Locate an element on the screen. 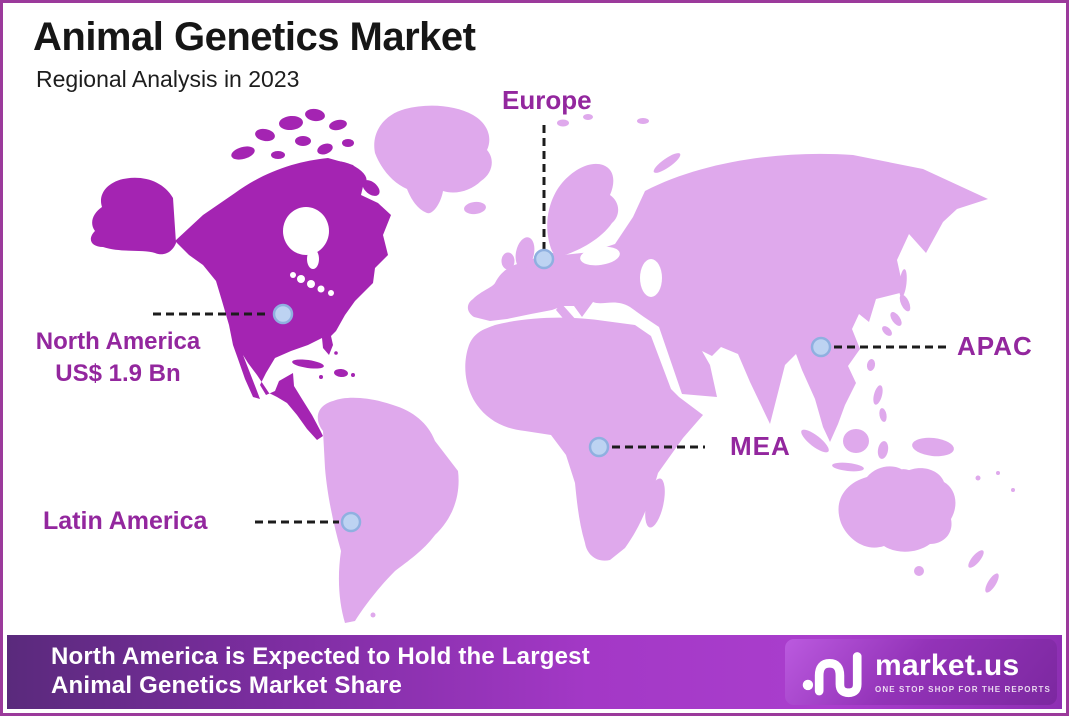 This screenshot has width=1069, height=716. region-label-north-america: North America US$ 1.9 Bn is located at coordinates (118, 358).